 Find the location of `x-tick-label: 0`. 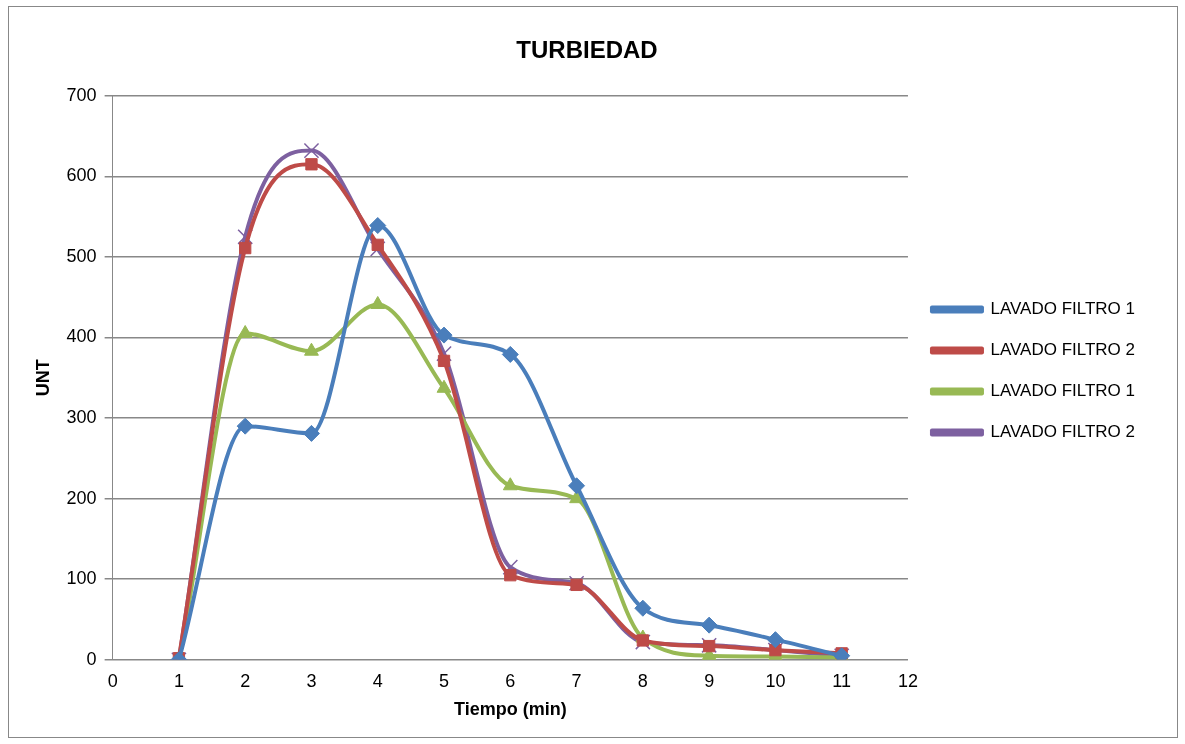

x-tick-label: 0 is located at coordinates (112, 680).